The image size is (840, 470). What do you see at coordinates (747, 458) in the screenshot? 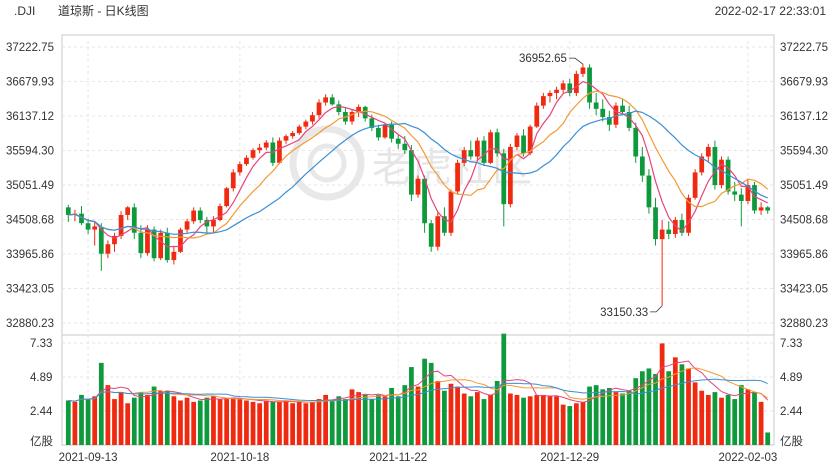
I see `date-tick-label: 2022-02-03` at bounding box center [747, 458].